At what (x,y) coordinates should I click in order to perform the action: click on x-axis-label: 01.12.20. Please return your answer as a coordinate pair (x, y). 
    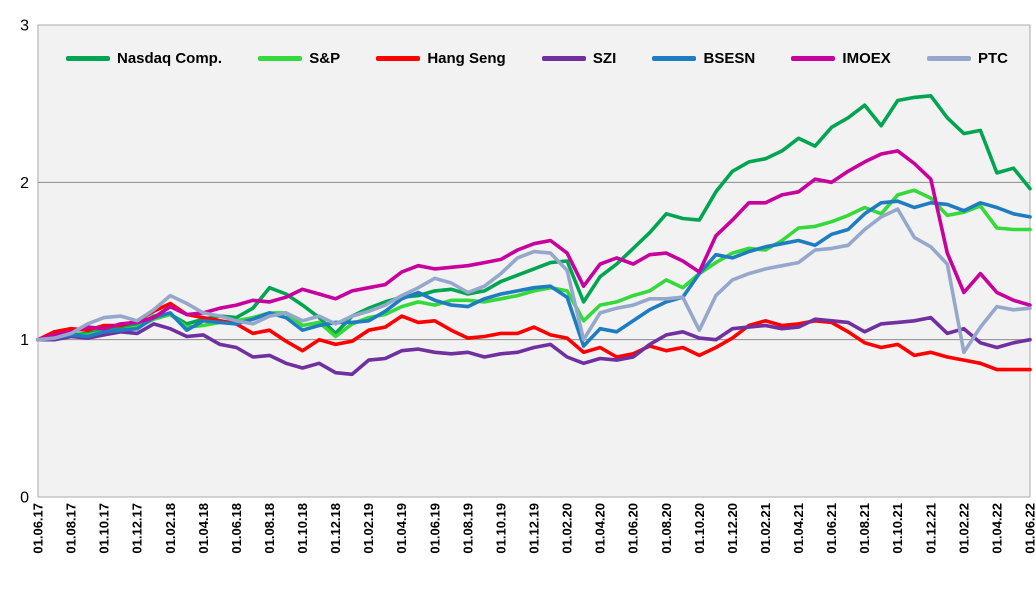
    Looking at the image, I should click on (732, 528).